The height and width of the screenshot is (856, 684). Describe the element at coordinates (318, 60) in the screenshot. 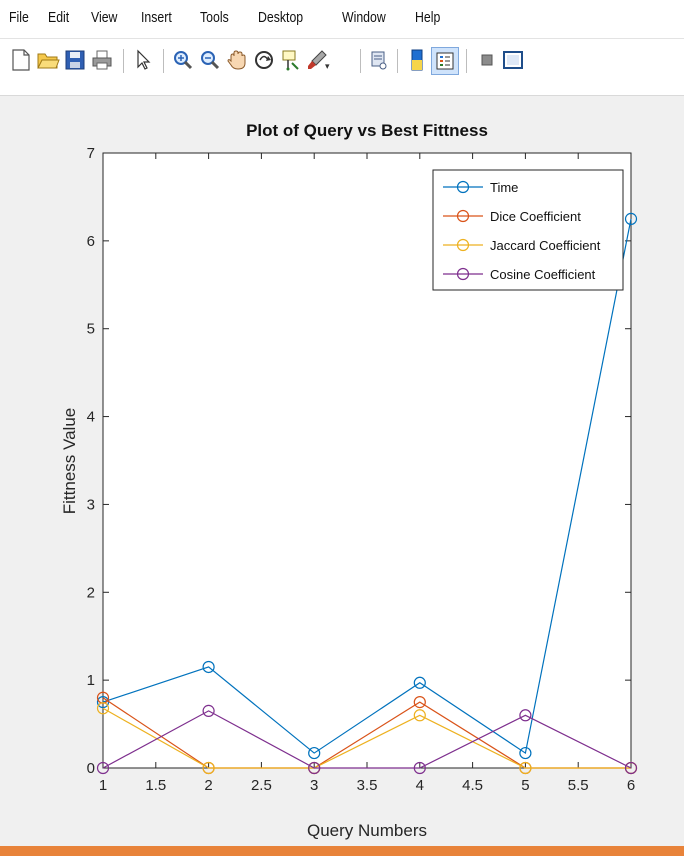

I see `brush-icon: ▾` at that location.